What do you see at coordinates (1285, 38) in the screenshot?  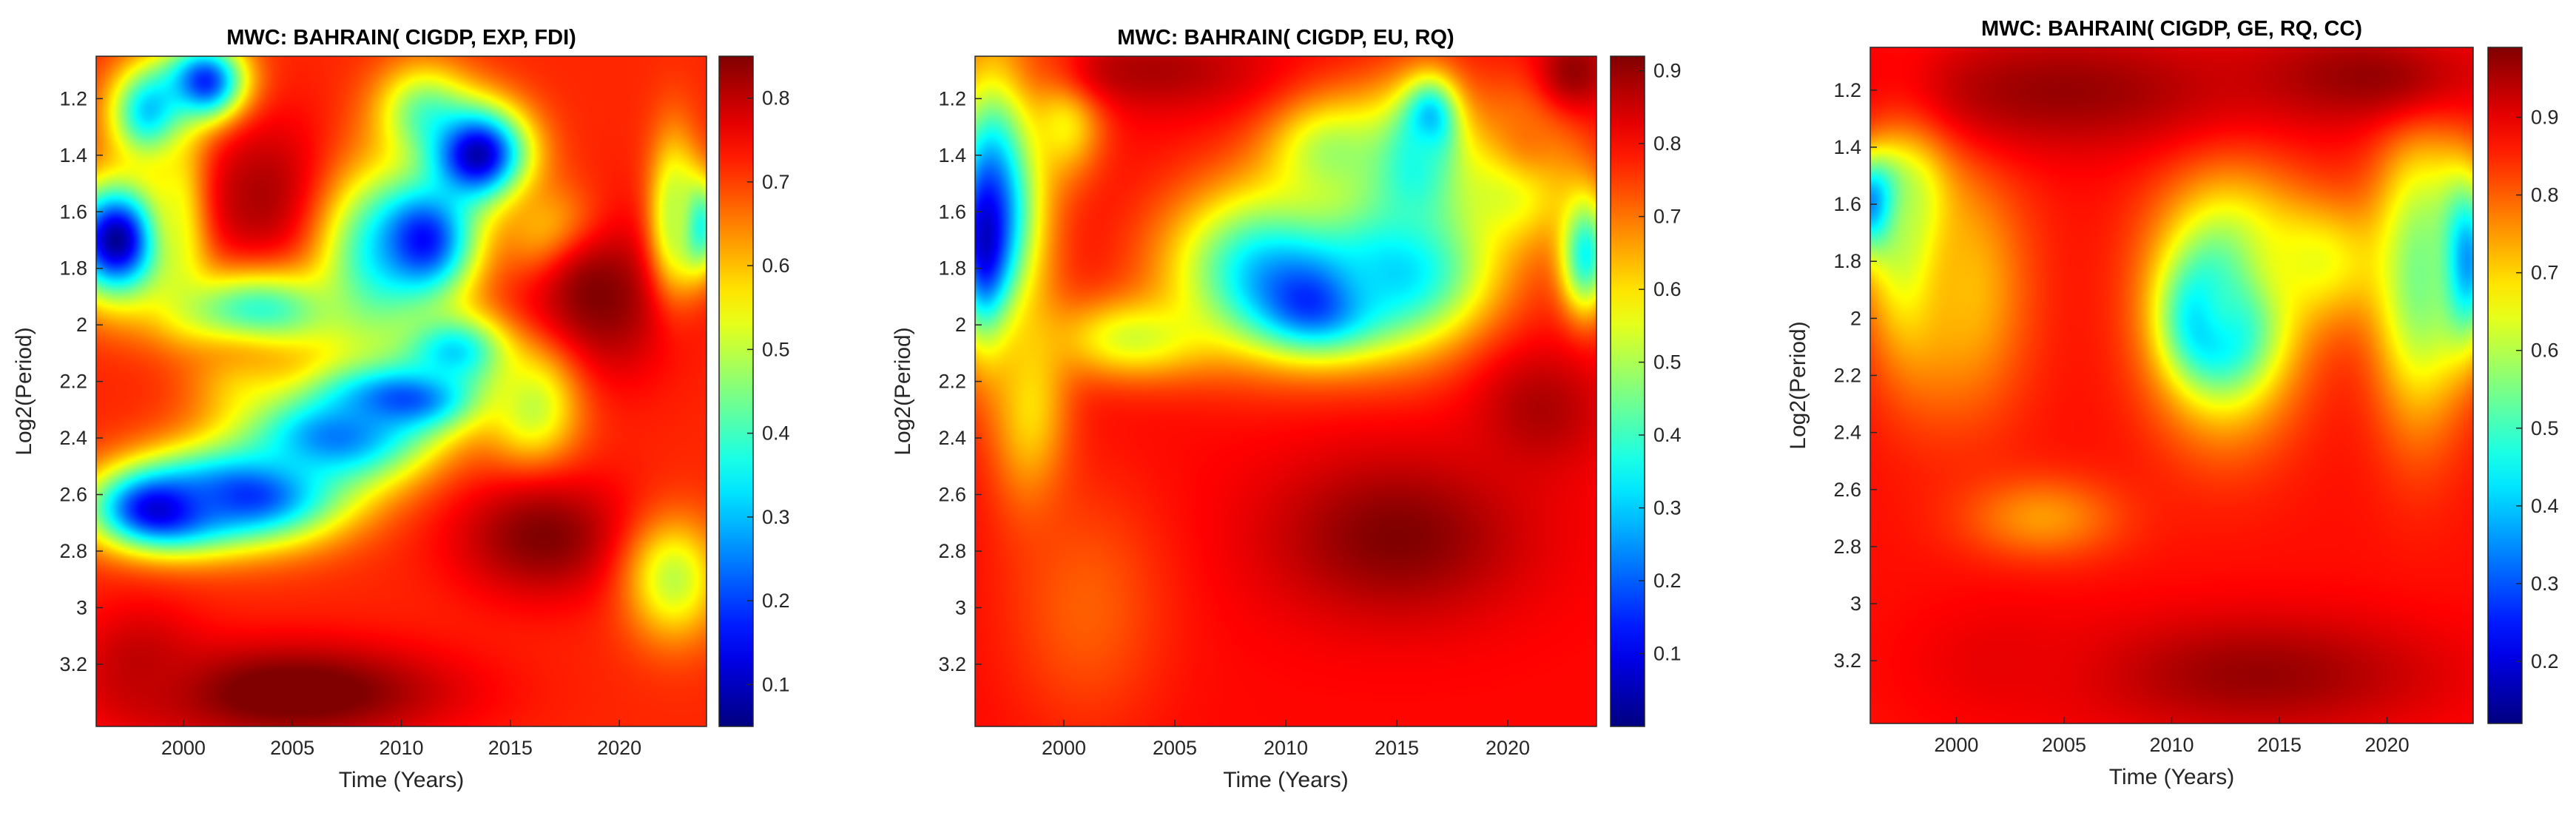 I see `chart-title: MWC: BAHRAIN( CIGDP, EU, RQ)` at bounding box center [1285, 38].